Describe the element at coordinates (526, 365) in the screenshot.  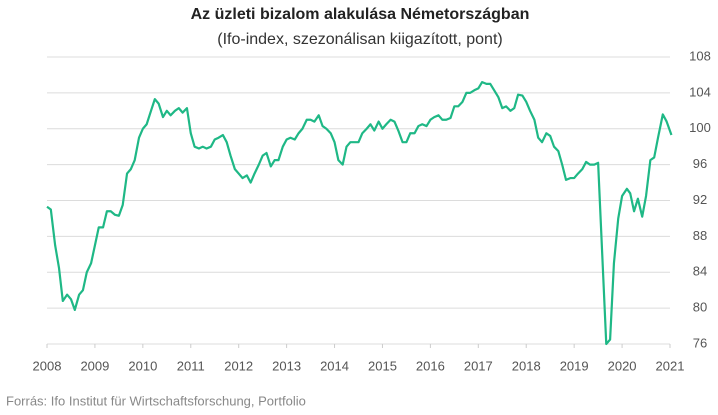
I see `x-tick-label: 2018` at that location.